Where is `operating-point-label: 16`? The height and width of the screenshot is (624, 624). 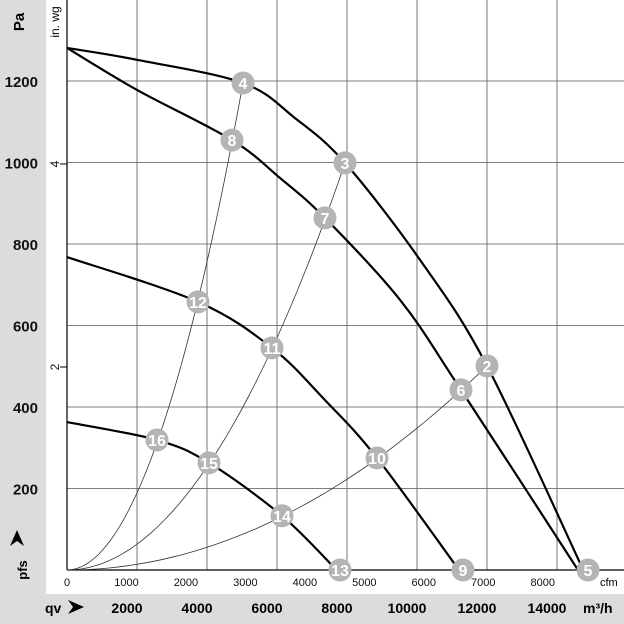
operating-point-label: 16 is located at coordinates (157, 441).